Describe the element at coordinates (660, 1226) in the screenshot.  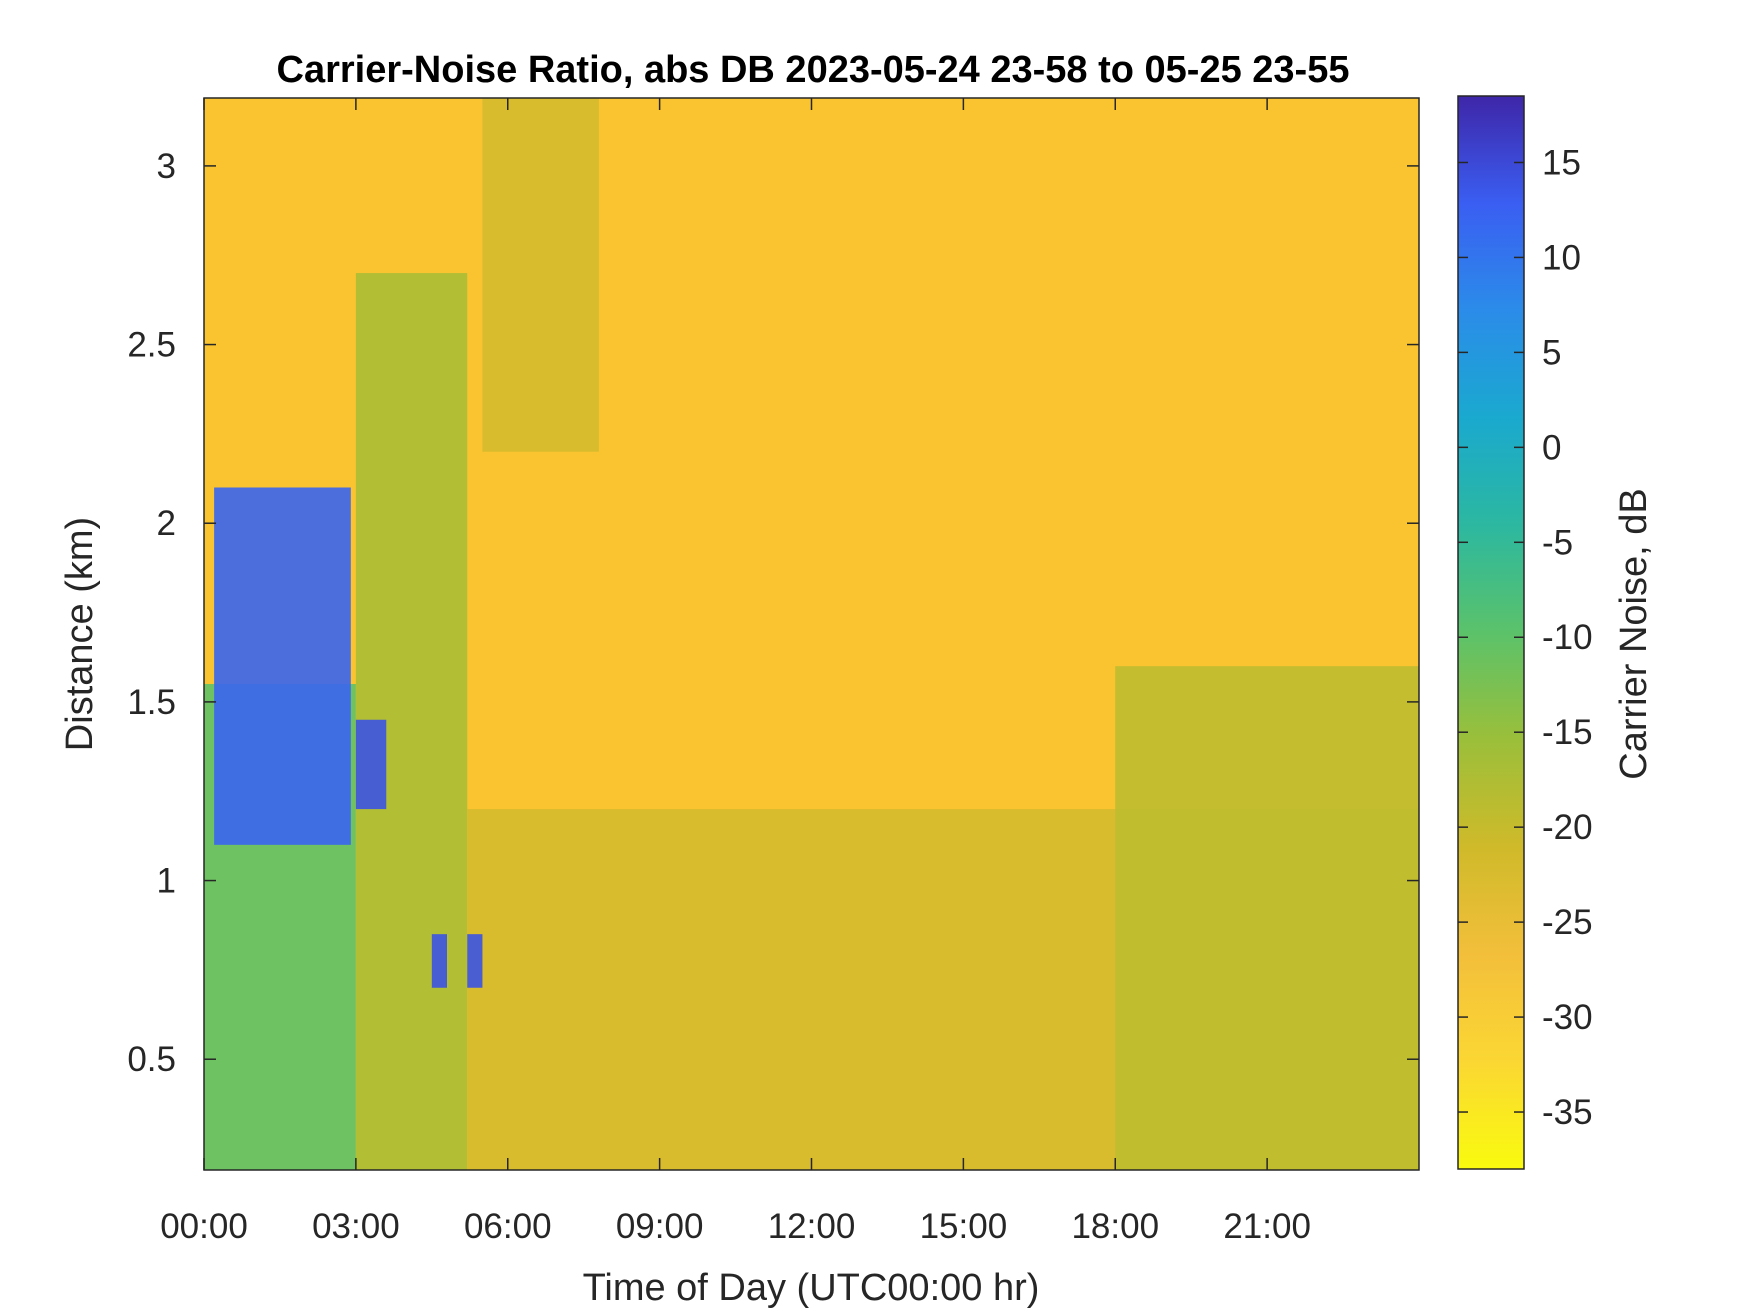
I see `x-tick-label: 09:00` at that location.